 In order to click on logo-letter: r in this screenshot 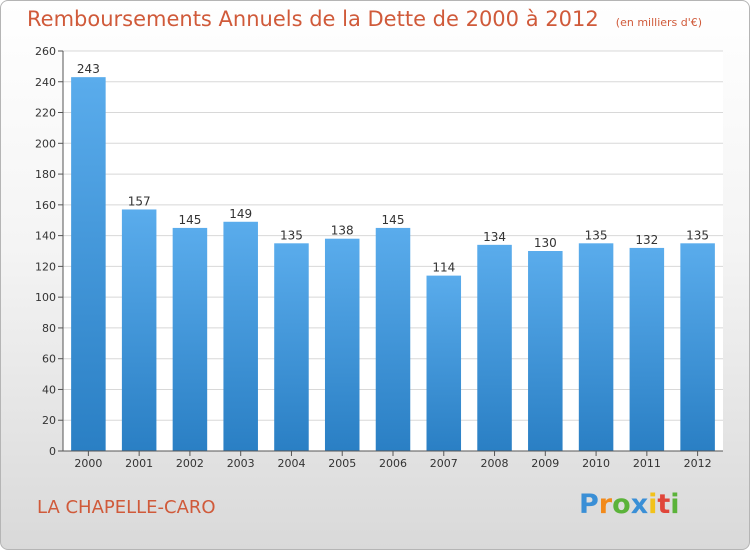, I will do `click(605, 504)`.